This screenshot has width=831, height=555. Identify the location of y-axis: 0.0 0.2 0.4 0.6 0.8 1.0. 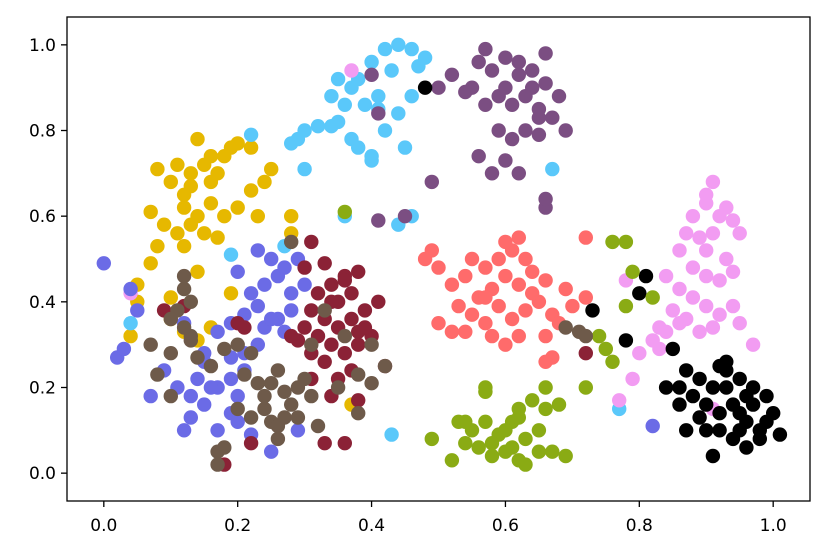
(48, 260).